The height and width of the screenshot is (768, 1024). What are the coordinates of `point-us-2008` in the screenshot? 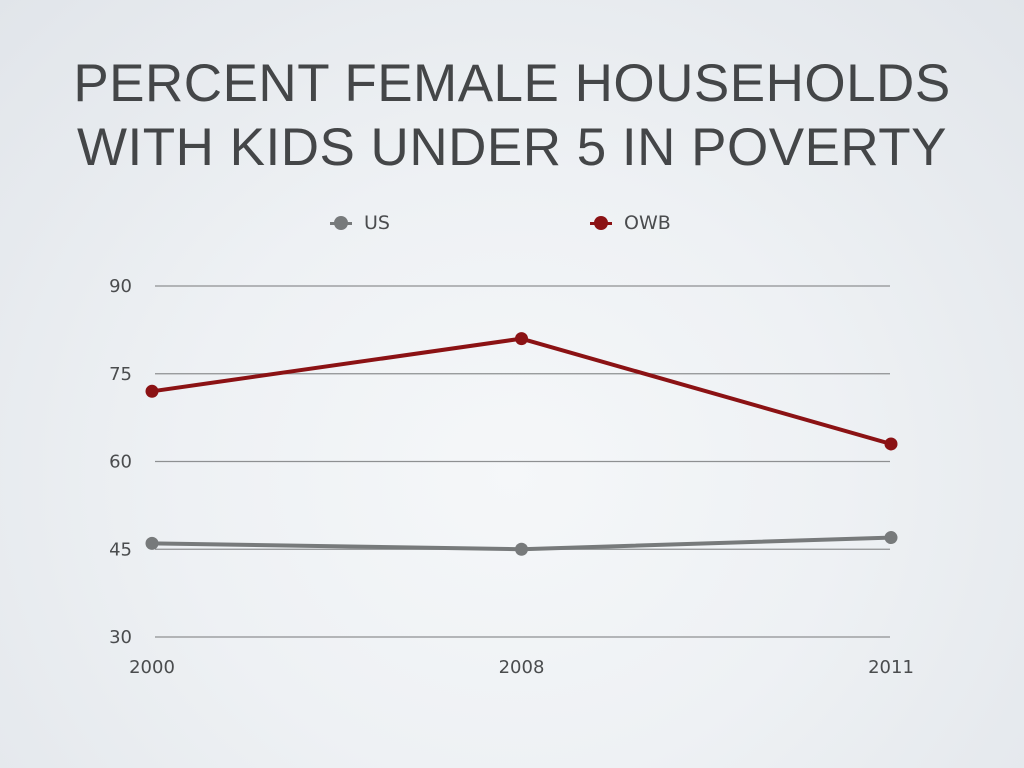 It's located at (521, 549).